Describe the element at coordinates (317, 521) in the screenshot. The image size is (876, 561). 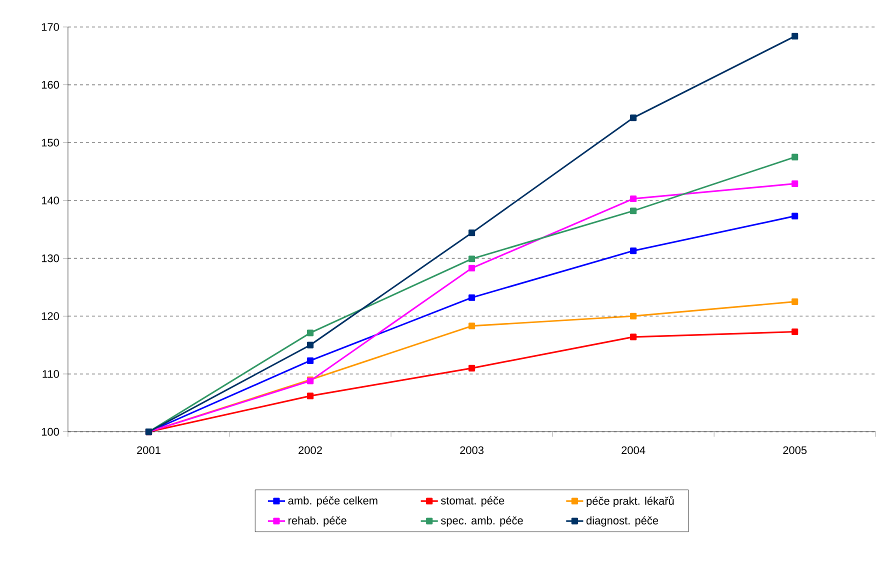
I see `legend-label: rehab. péče` at that location.